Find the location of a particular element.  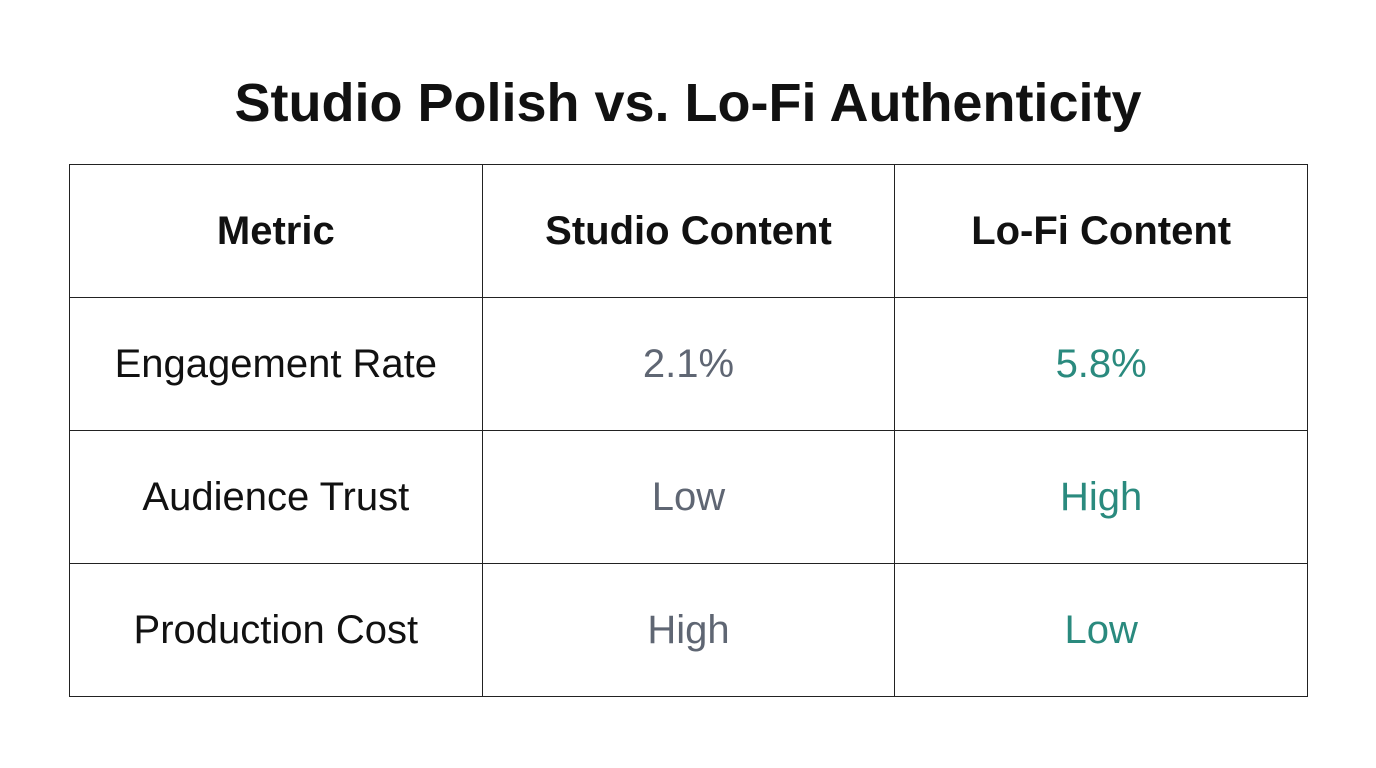

value-cell: 5.8% is located at coordinates (1101, 364).